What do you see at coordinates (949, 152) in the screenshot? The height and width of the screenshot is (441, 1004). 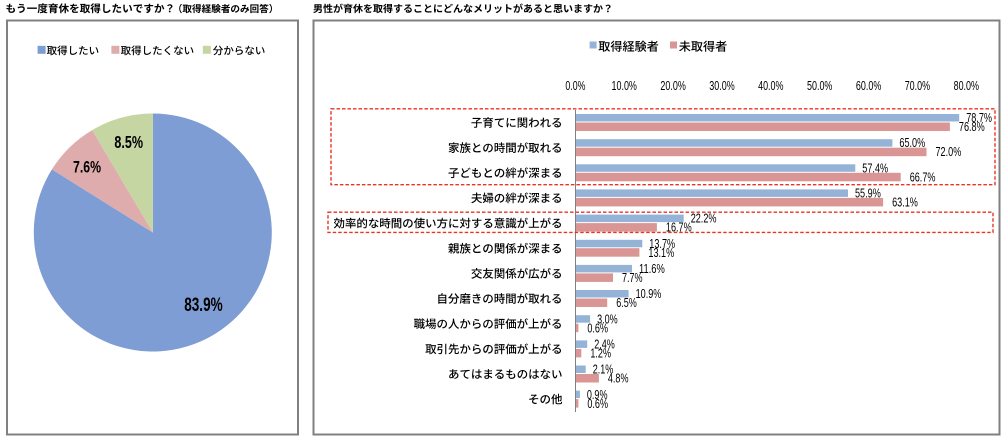 I see `svg-text: 72.0%` at bounding box center [949, 152].